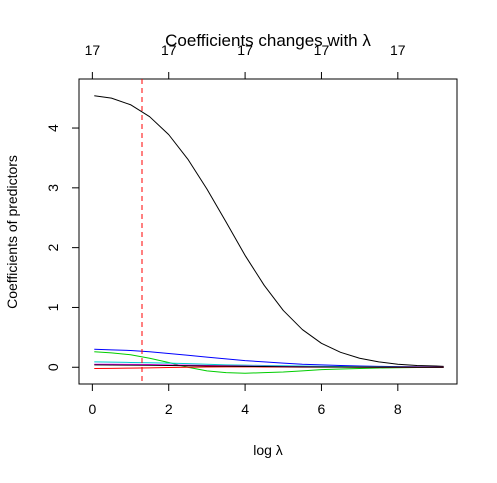  What do you see at coordinates (12, 232) in the screenshot?
I see `y-axis-label: Coefficients of predictors` at bounding box center [12, 232].